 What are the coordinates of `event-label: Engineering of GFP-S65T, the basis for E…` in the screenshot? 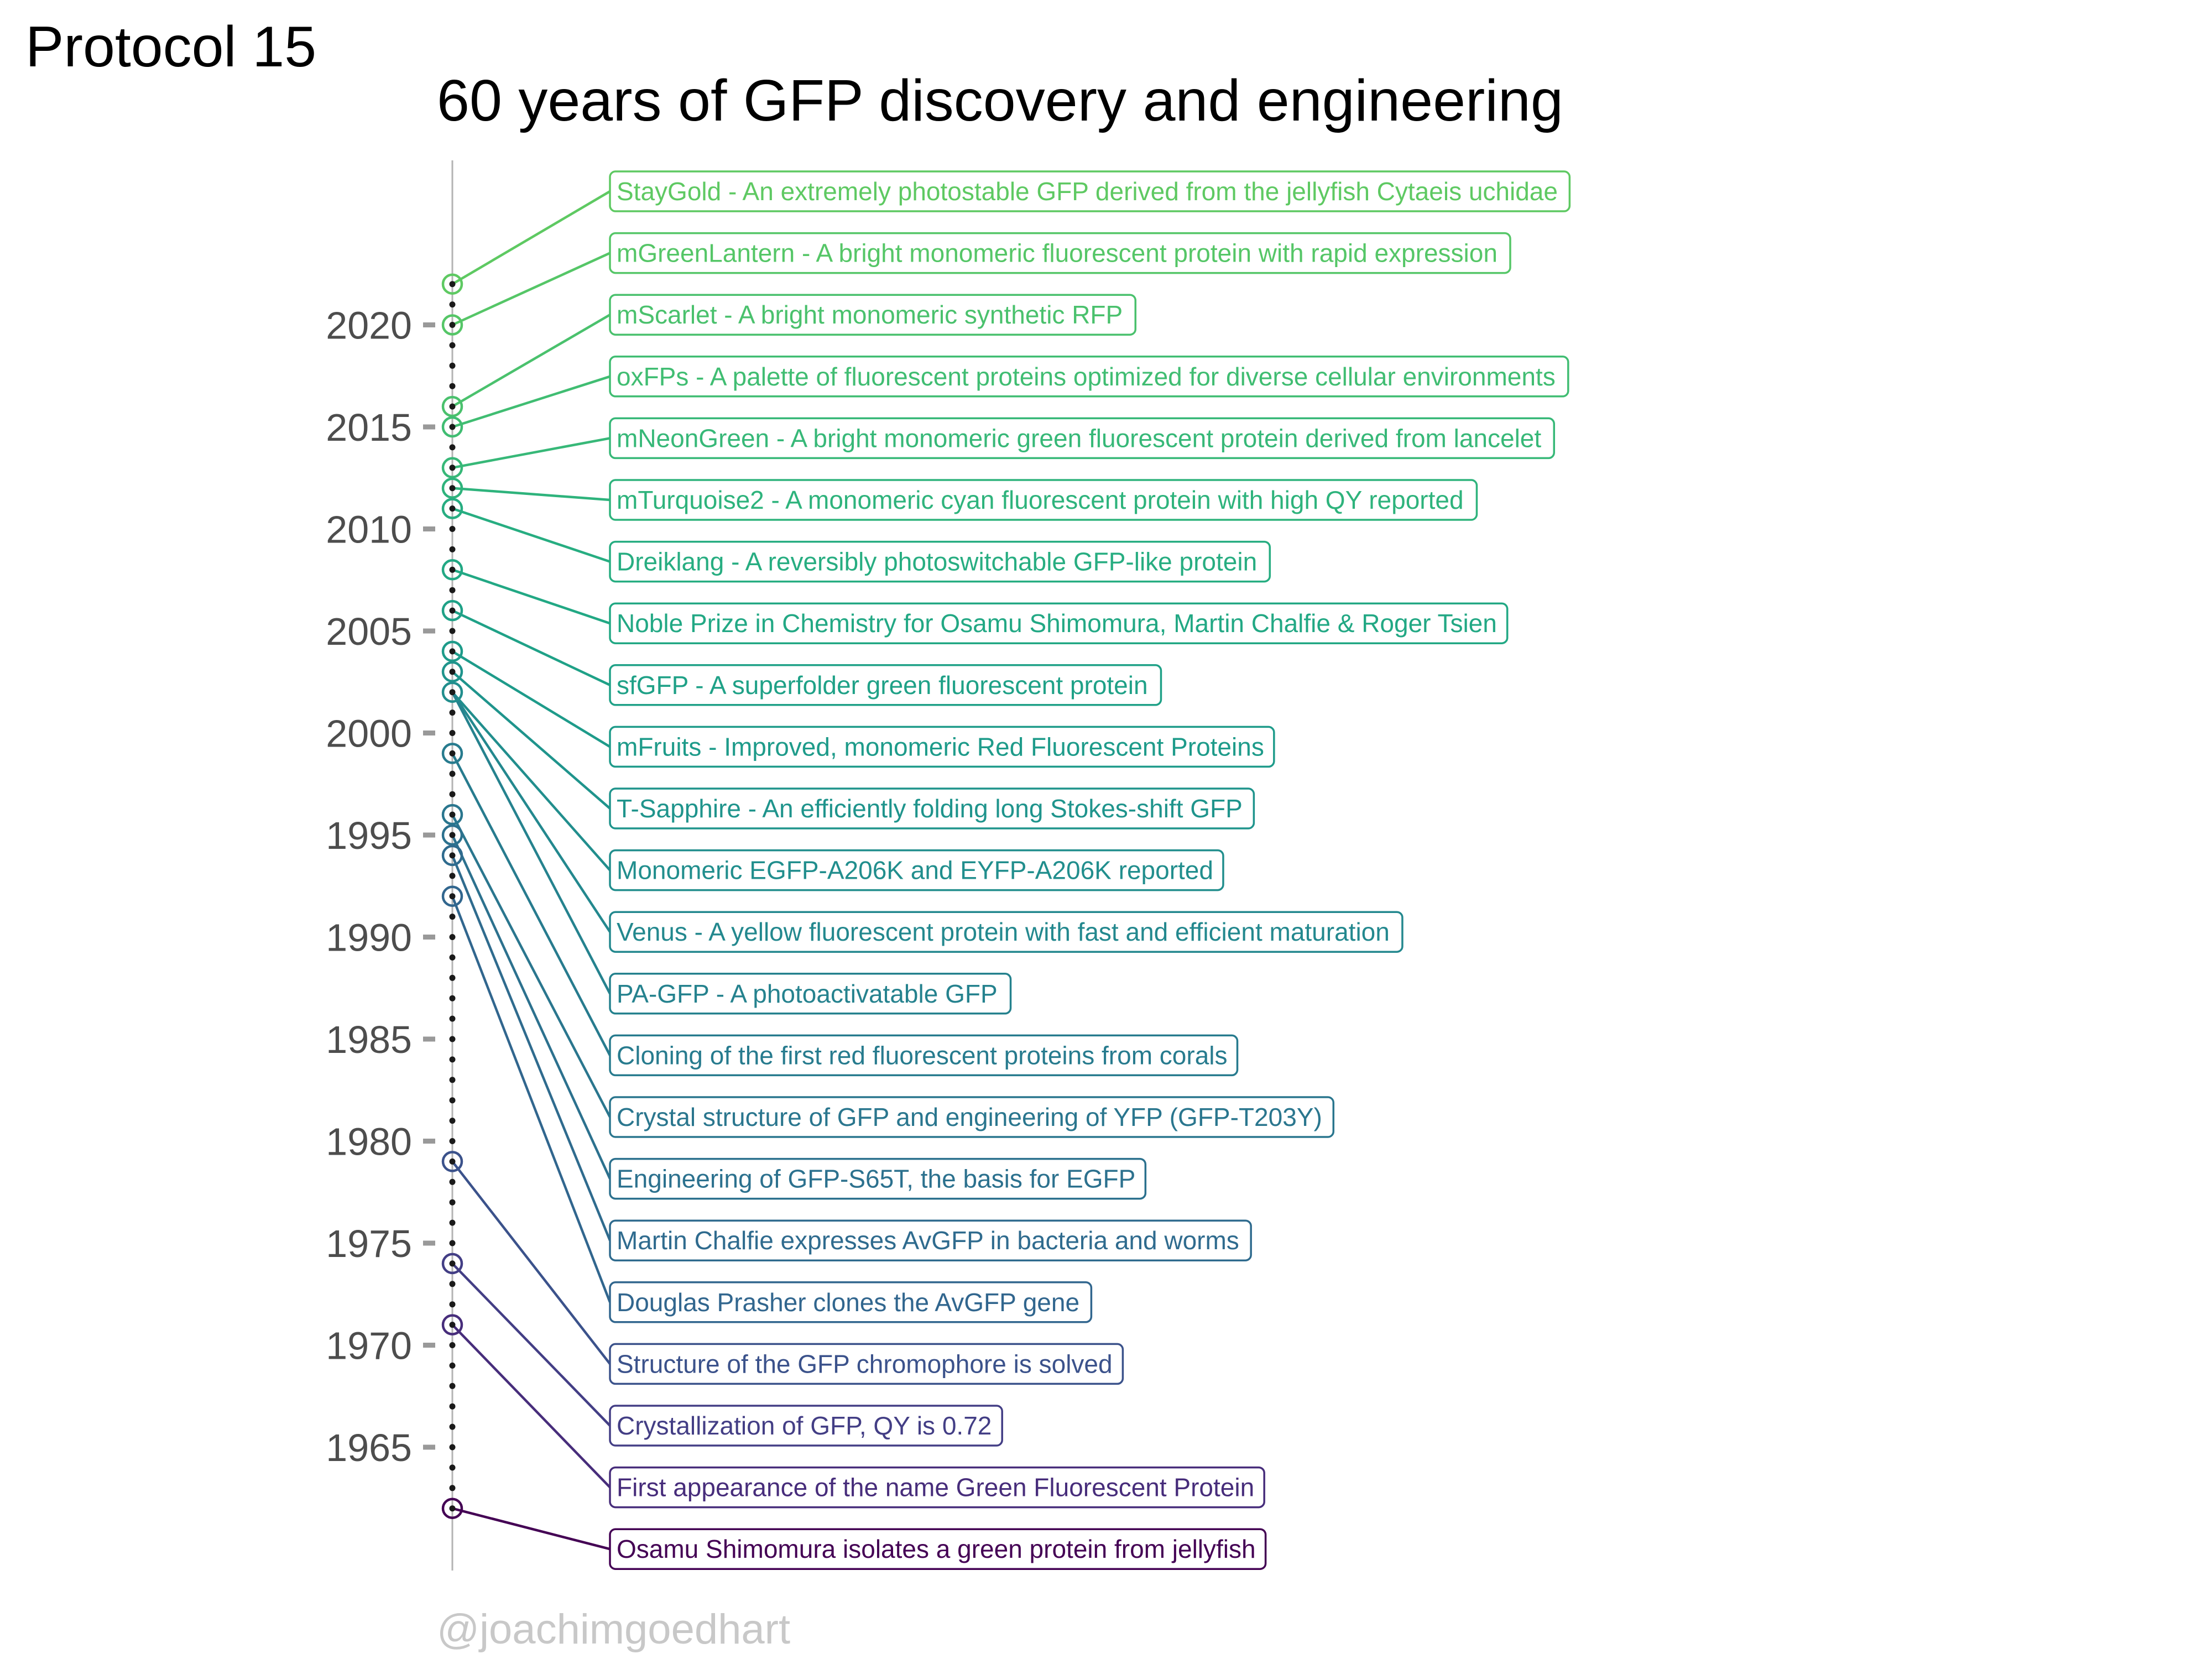 It's located at (876, 1179).